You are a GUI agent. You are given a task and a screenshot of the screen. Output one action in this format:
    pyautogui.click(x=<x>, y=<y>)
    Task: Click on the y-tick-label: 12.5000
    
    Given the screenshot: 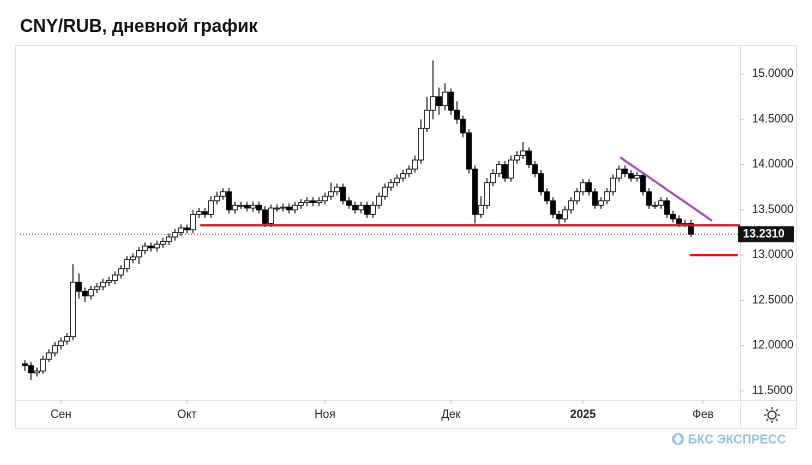 What is the action you would take?
    pyautogui.click(x=773, y=300)
    